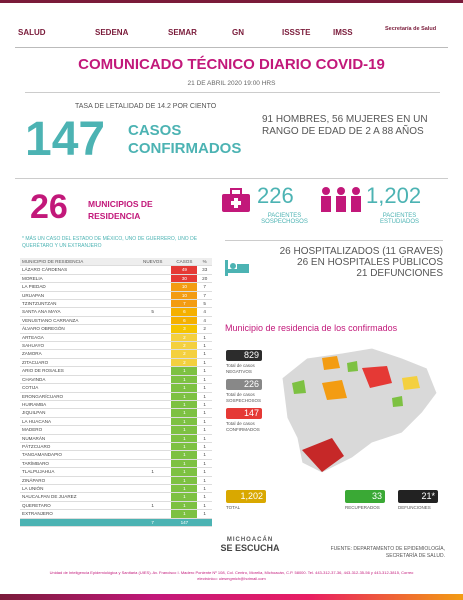  What do you see at coordinates (77, 287) in the screenshot?
I see `municipio: LA PIEDAD` at bounding box center [77, 287].